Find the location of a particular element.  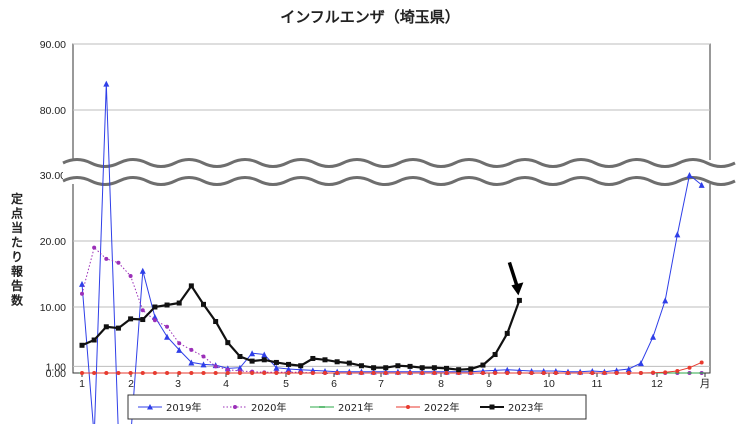

y-axis-label-char: 当 is located at coordinates (17, 227).